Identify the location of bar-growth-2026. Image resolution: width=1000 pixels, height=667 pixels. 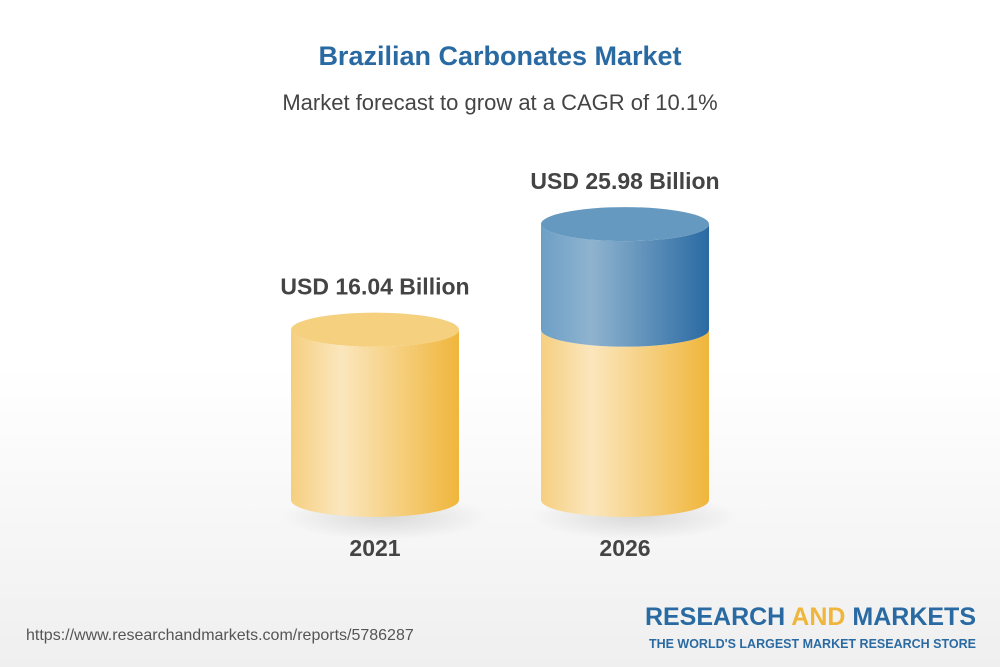
(625, 285).